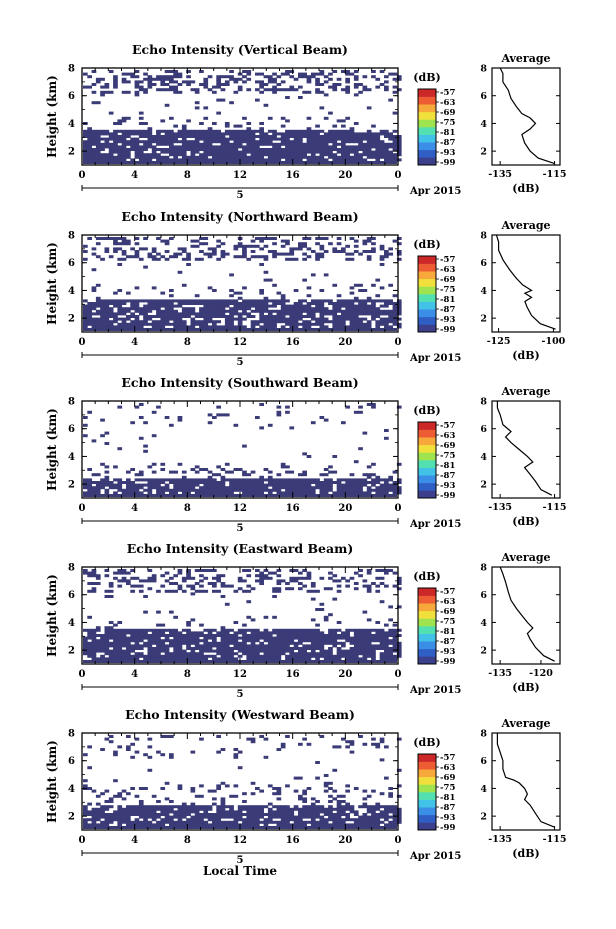 Image resolution: width=616 pixels, height=929 pixels. Describe the element at coordinates (483, 236) in the screenshot. I see `avg-y-tick-label: 8` at that location.